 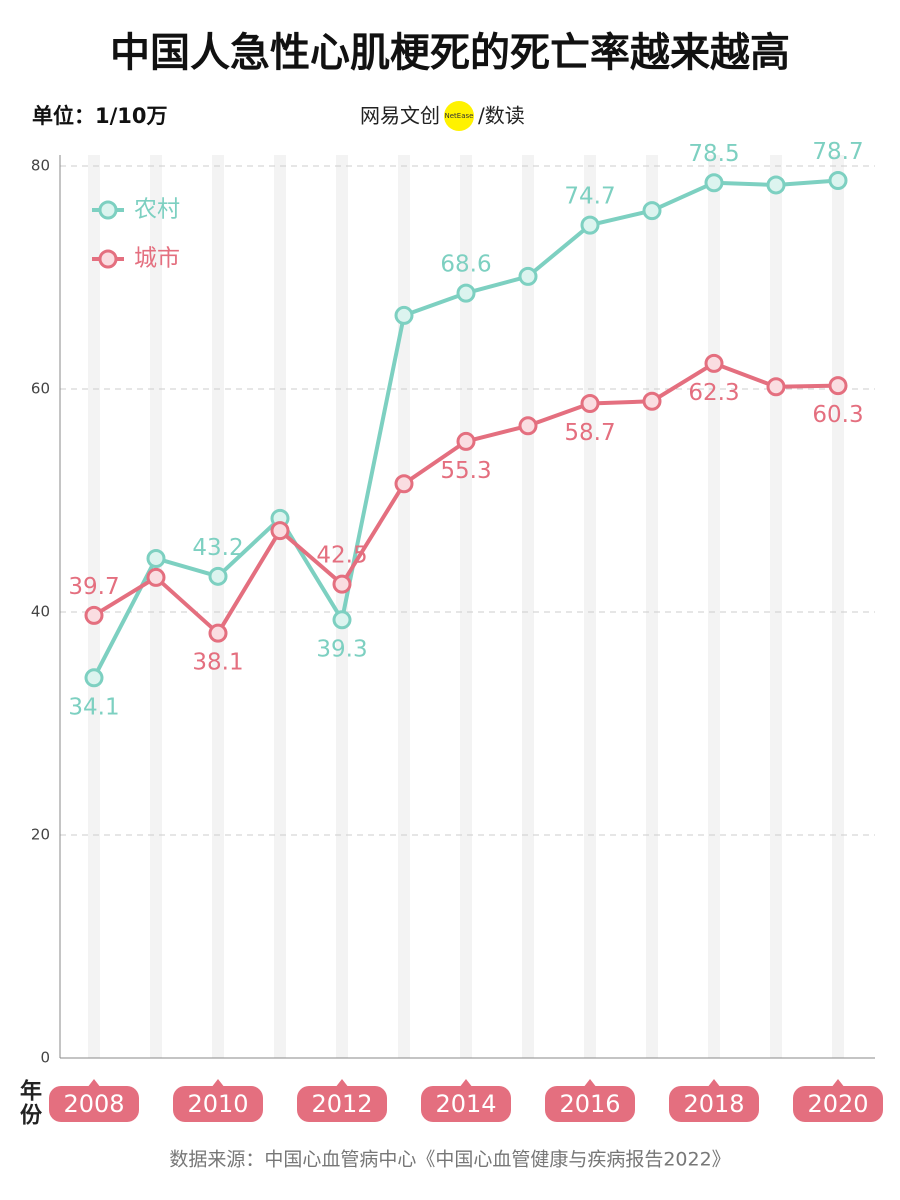 What do you see at coordinates (341, 556) in the screenshot?
I see `data-label: 42.5` at bounding box center [341, 556].